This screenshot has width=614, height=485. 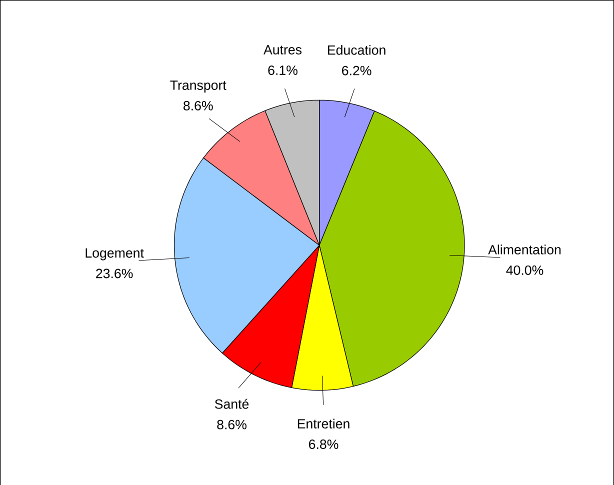 I want to click on data-label: 23.6%, so click(x=114, y=273).